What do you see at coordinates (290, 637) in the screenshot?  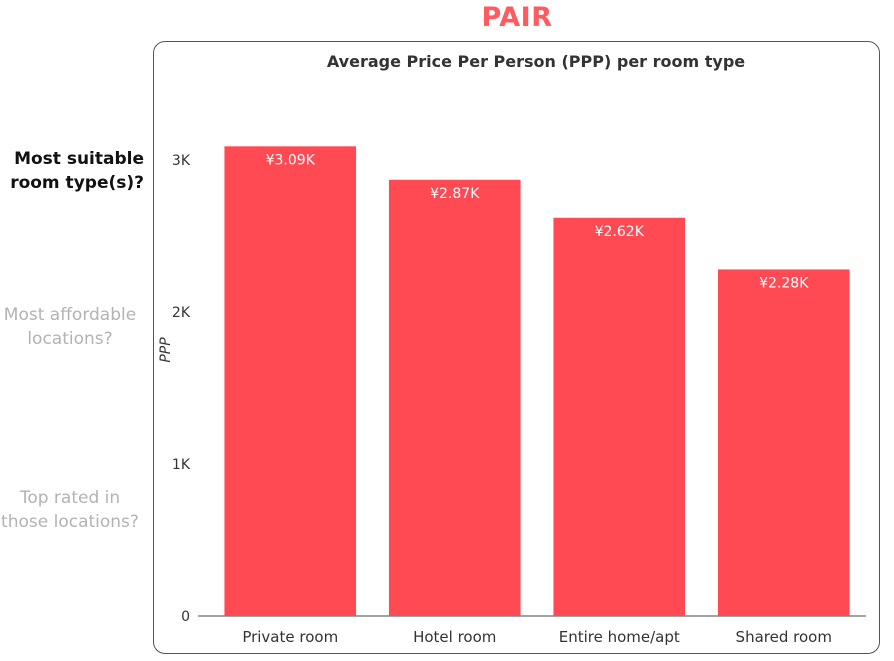 I see `x-tick-label: Private room` at bounding box center [290, 637].